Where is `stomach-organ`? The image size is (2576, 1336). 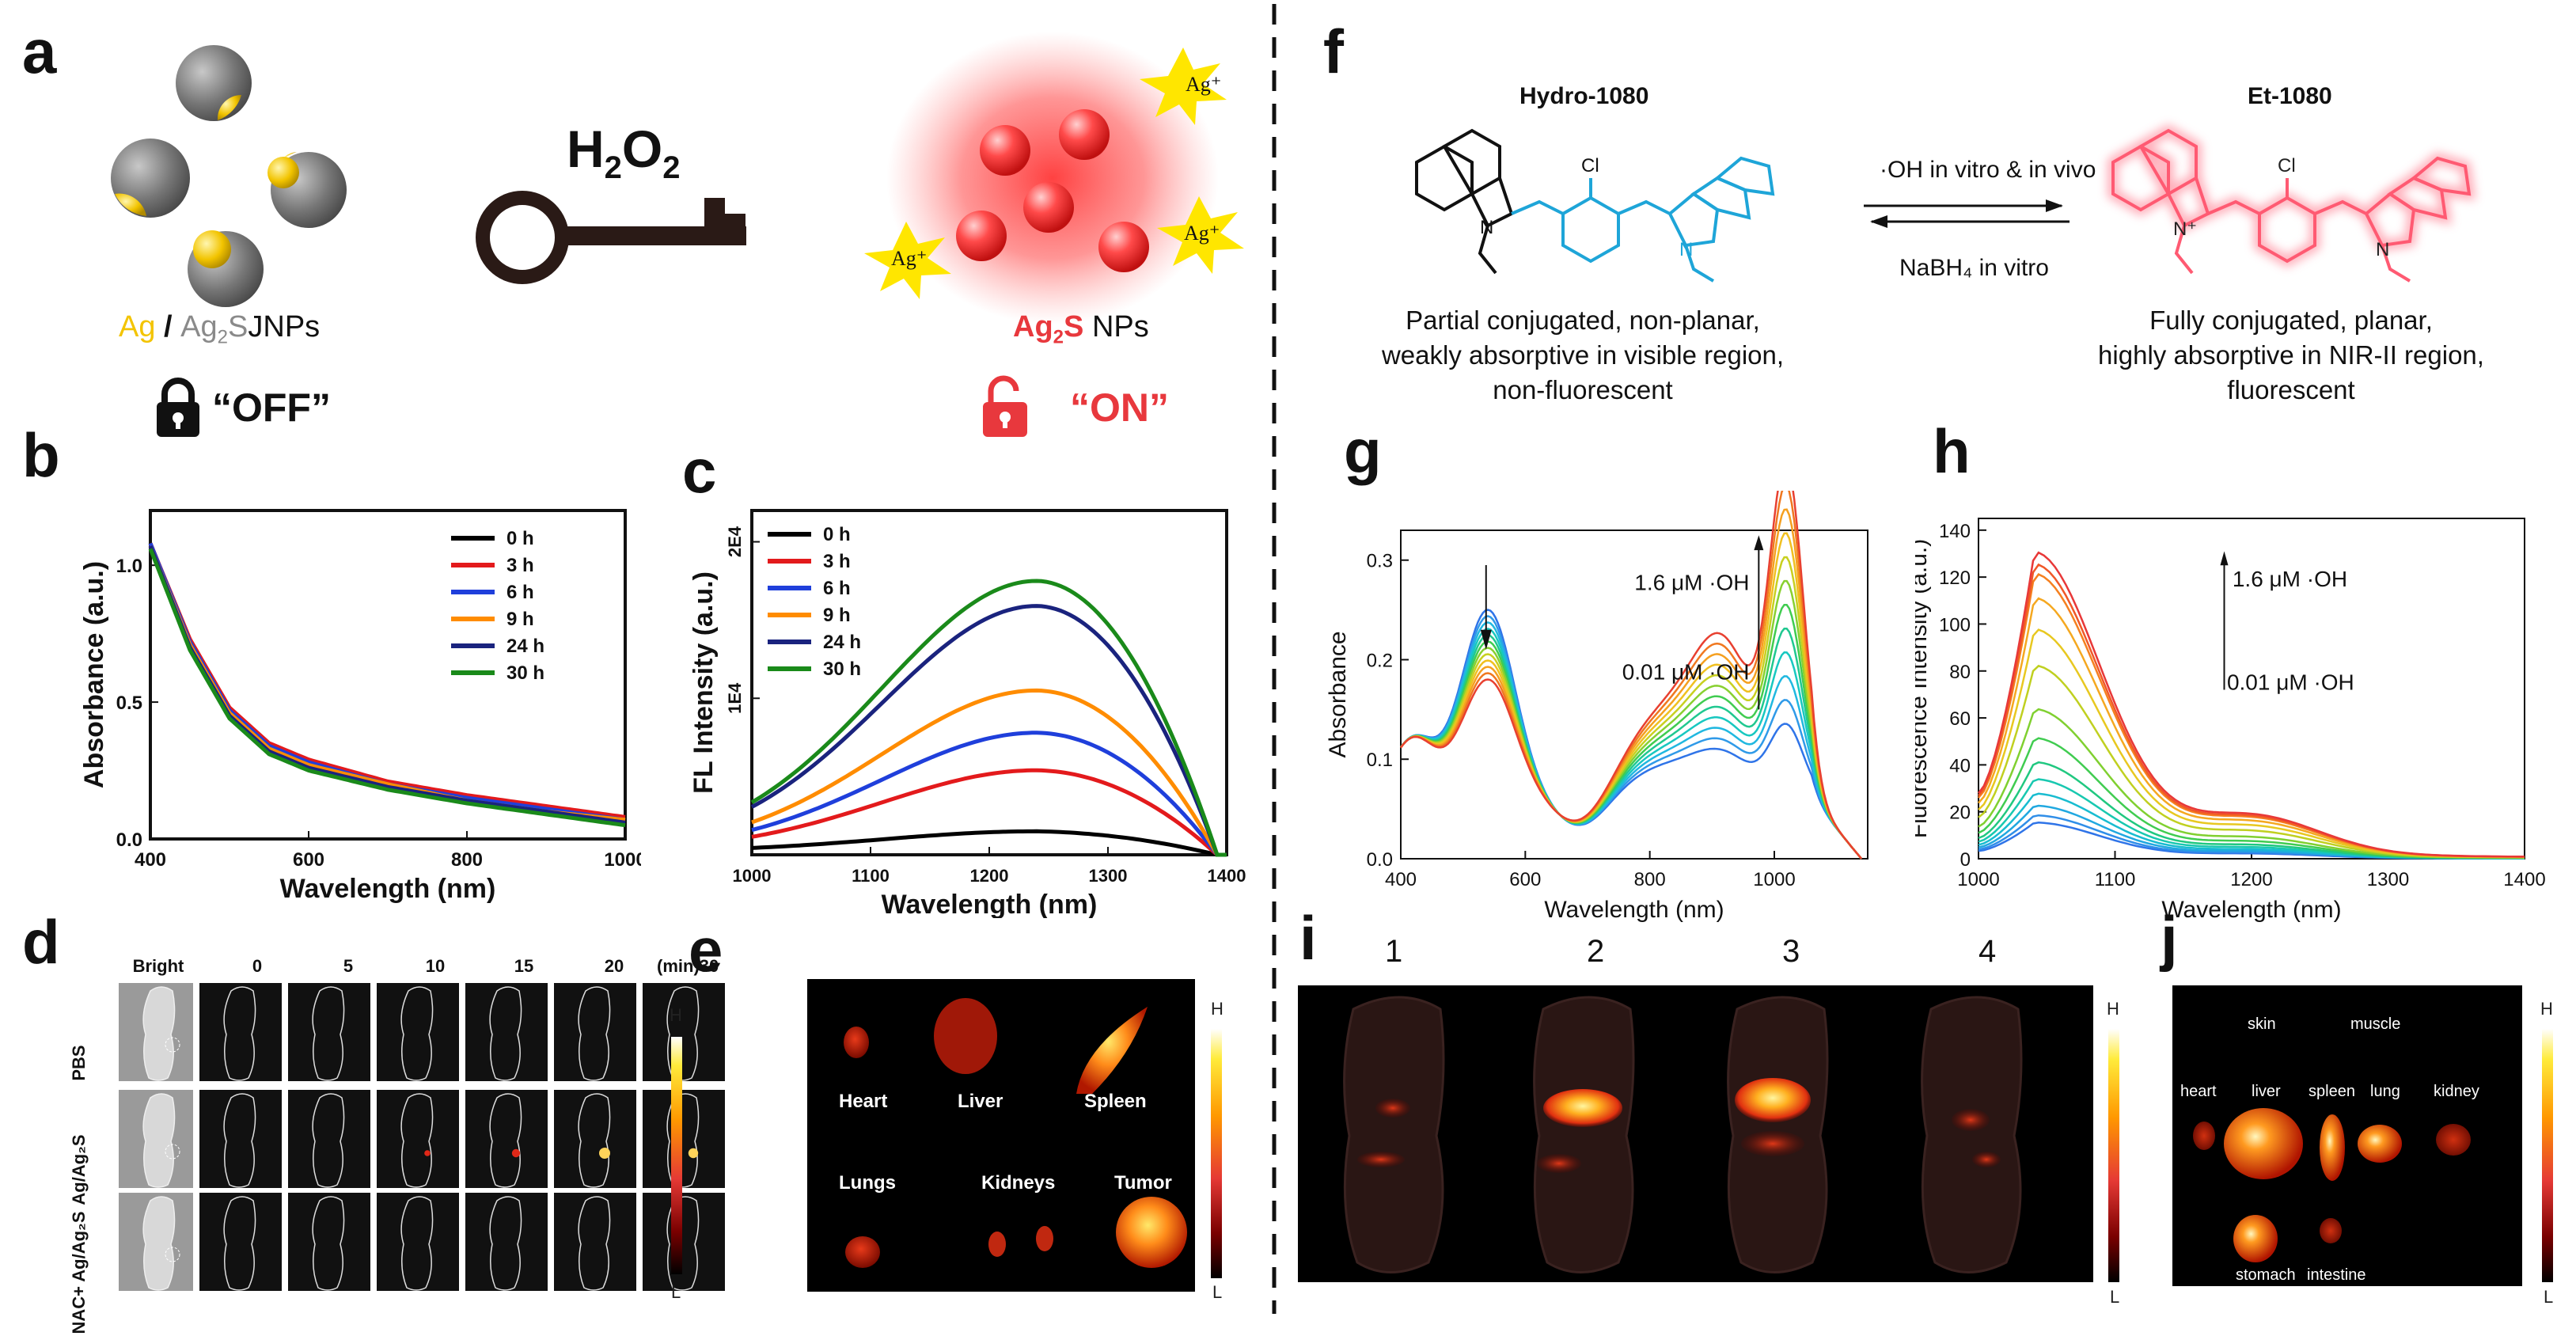 stomach-organ is located at coordinates (2255, 1238).